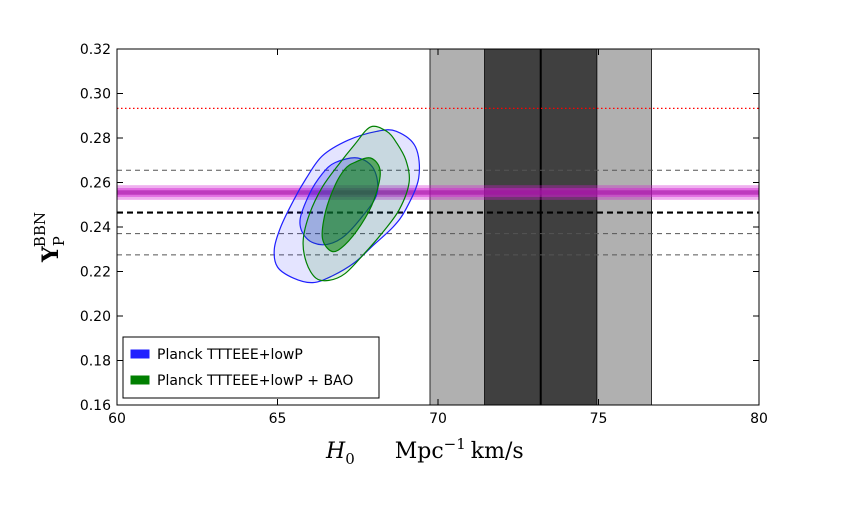 The image size is (843, 506). I want to click on x-axis-units-exponent: −1, so click(455, 444).